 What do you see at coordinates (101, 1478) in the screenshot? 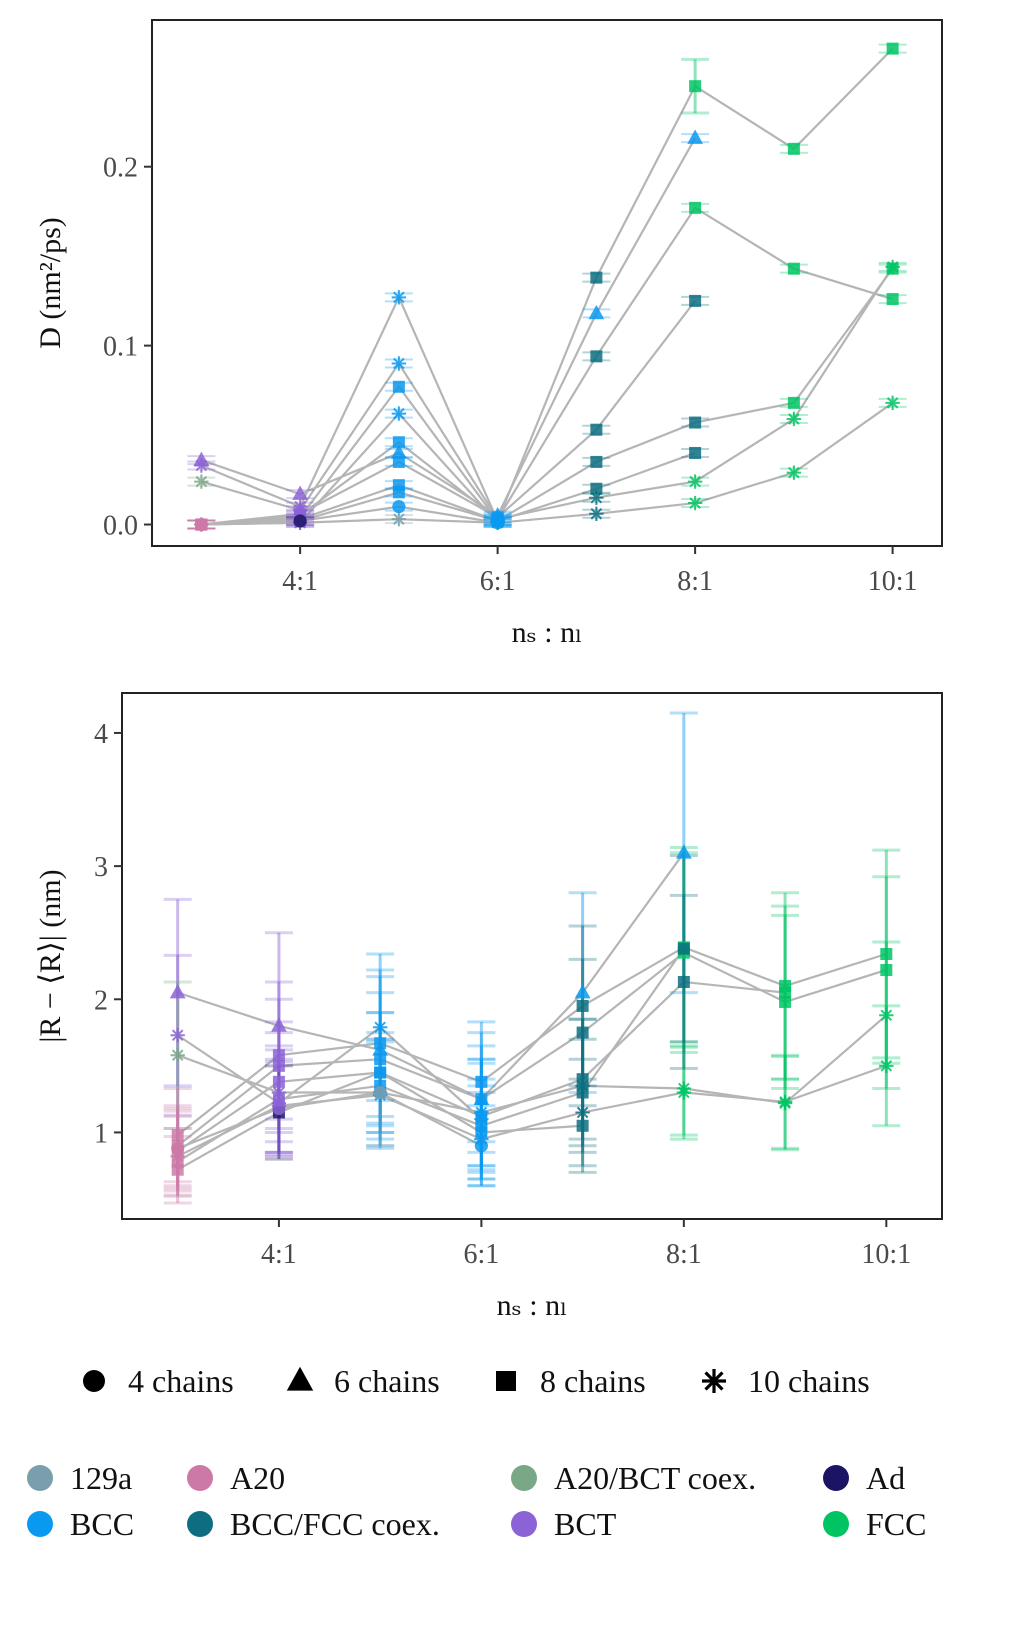
I see `legend-phase-label: 129a` at bounding box center [101, 1478].